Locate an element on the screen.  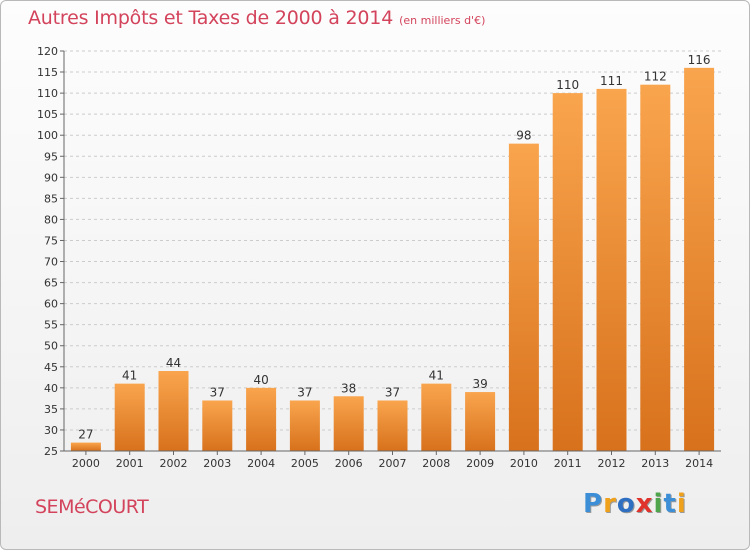
x-tick-label-2006: 2006 is located at coordinates (349, 463).